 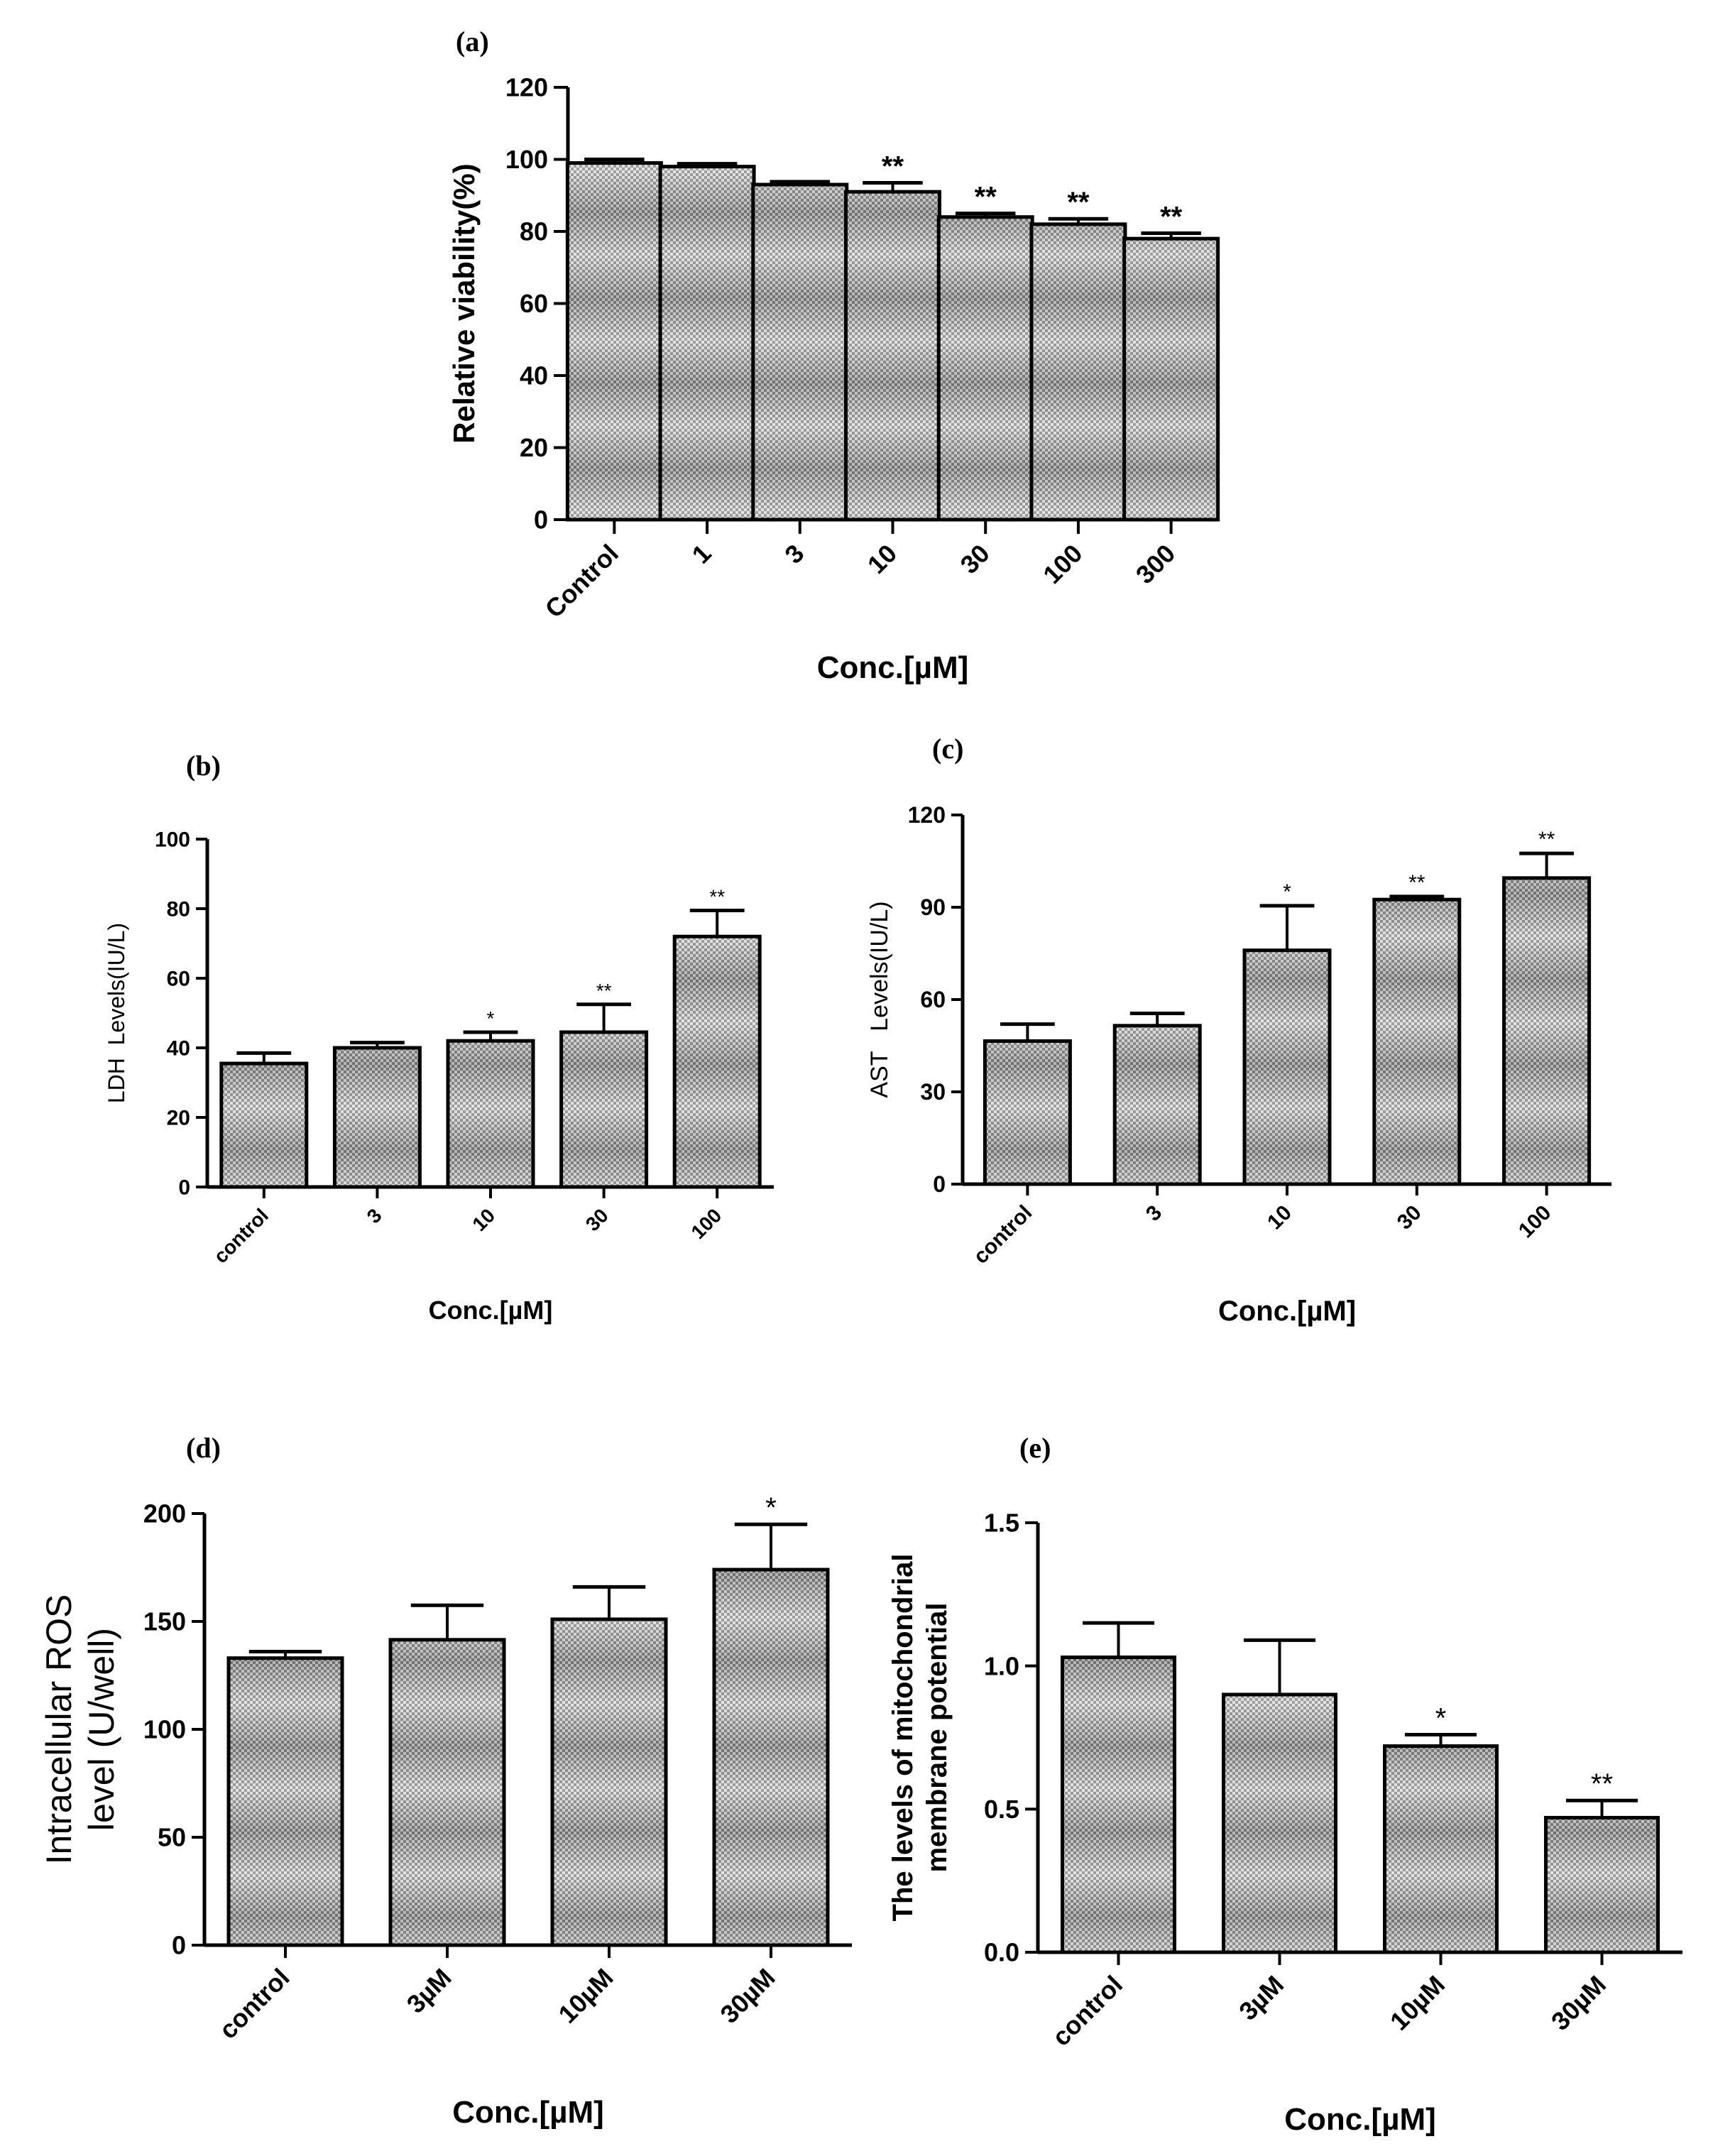 What do you see at coordinates (1035, 1448) in the screenshot?
I see `panel-label: (e)` at bounding box center [1035, 1448].